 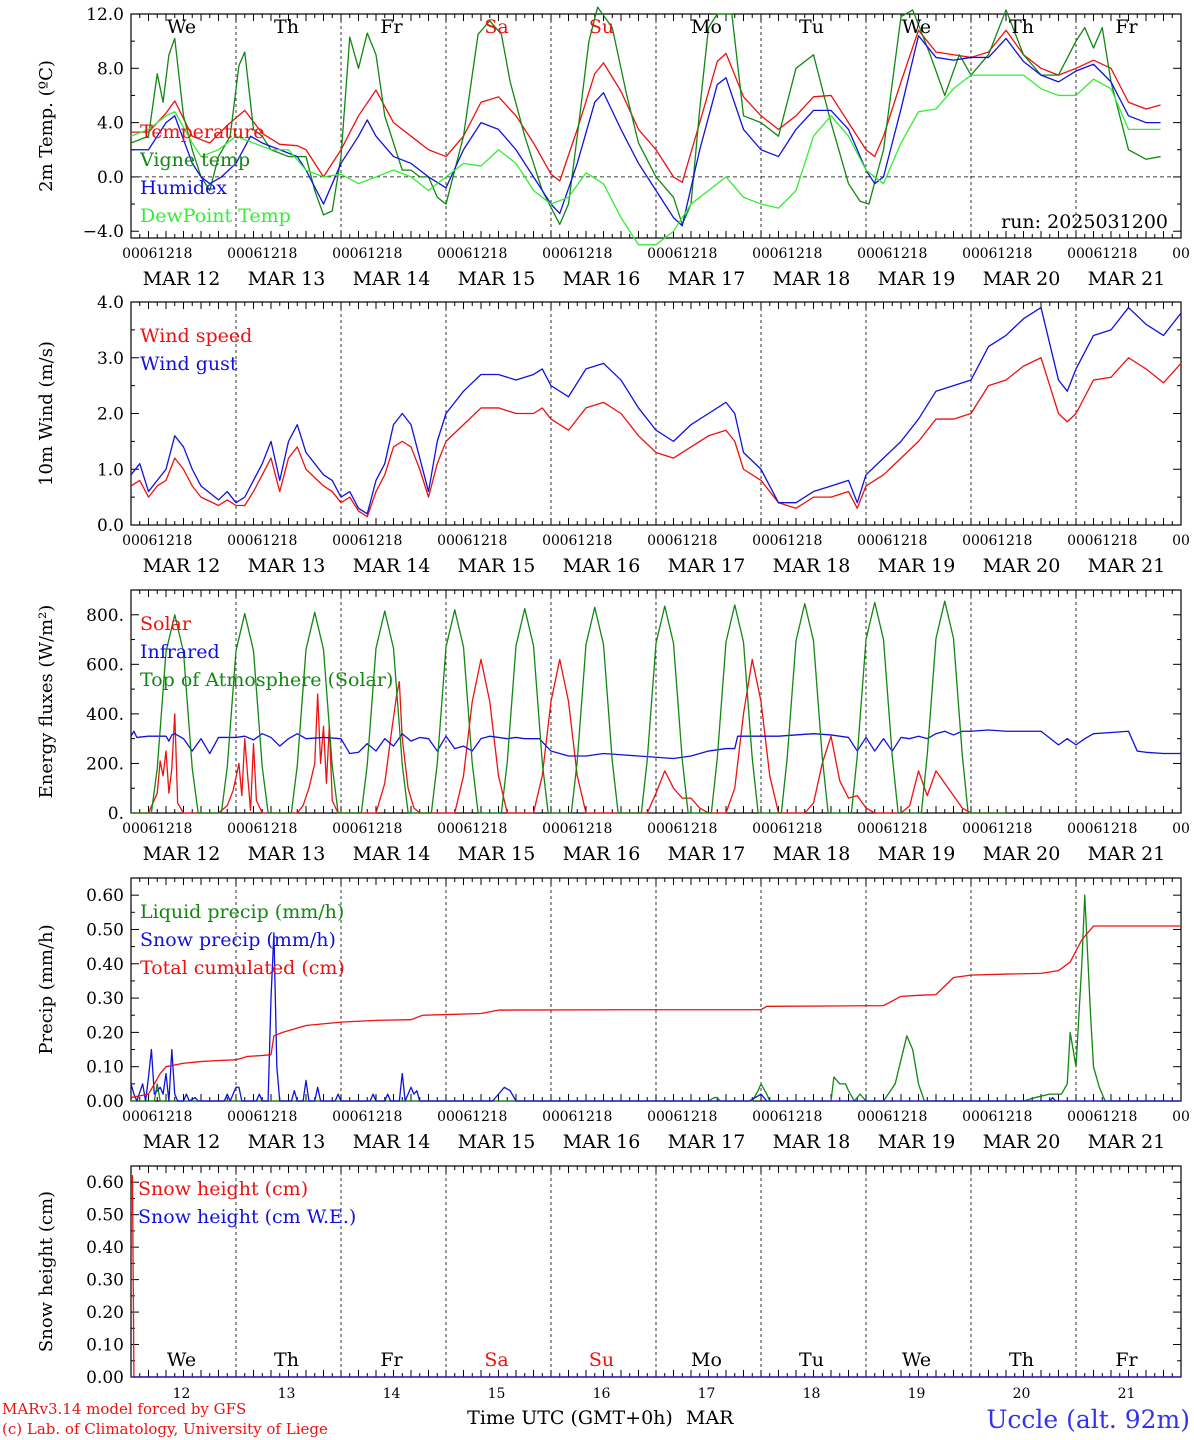 I want to click on series-line-dewpoint-temp, so click(x=645, y=160).